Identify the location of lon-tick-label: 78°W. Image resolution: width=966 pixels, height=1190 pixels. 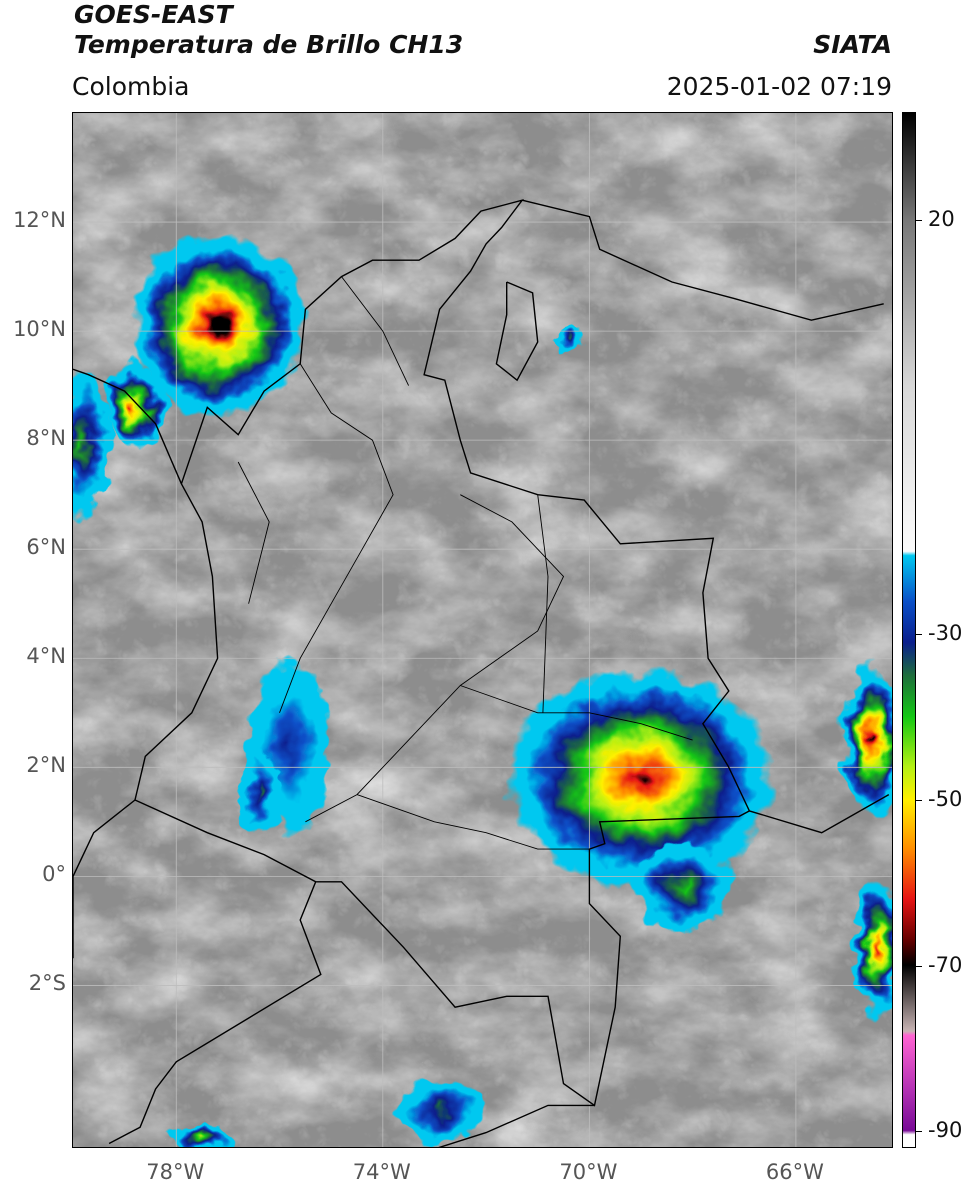
(175, 1172).